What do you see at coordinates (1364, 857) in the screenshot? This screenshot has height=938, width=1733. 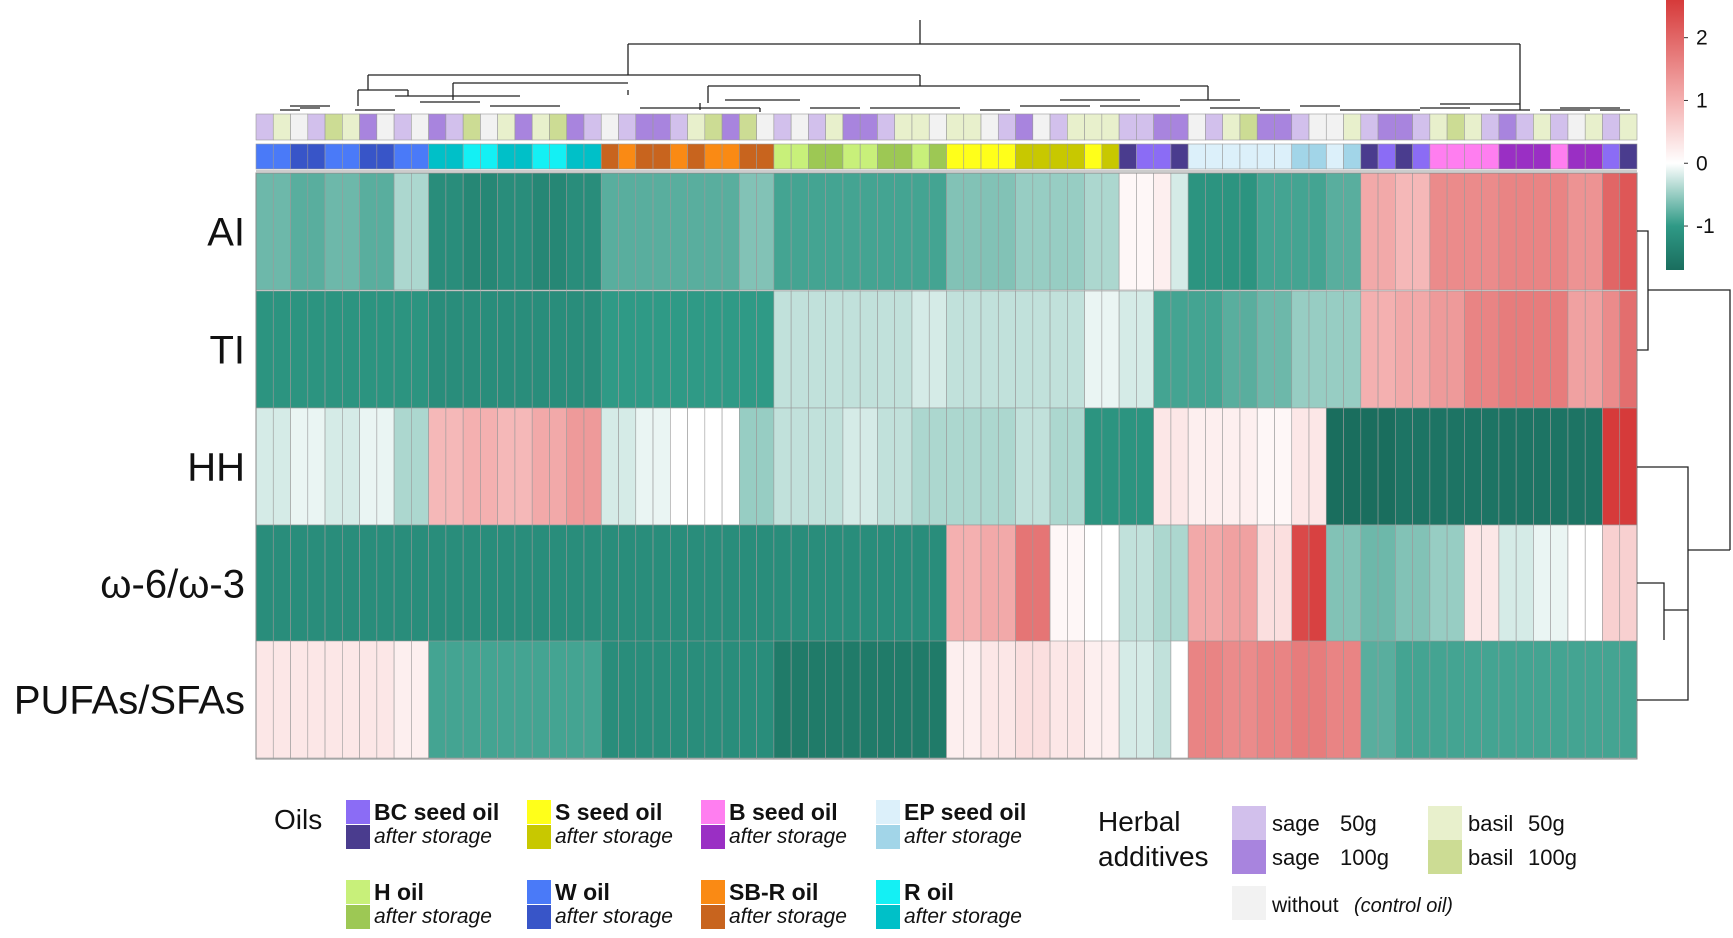 I see `legend-herb-dose: 100g` at bounding box center [1364, 857].